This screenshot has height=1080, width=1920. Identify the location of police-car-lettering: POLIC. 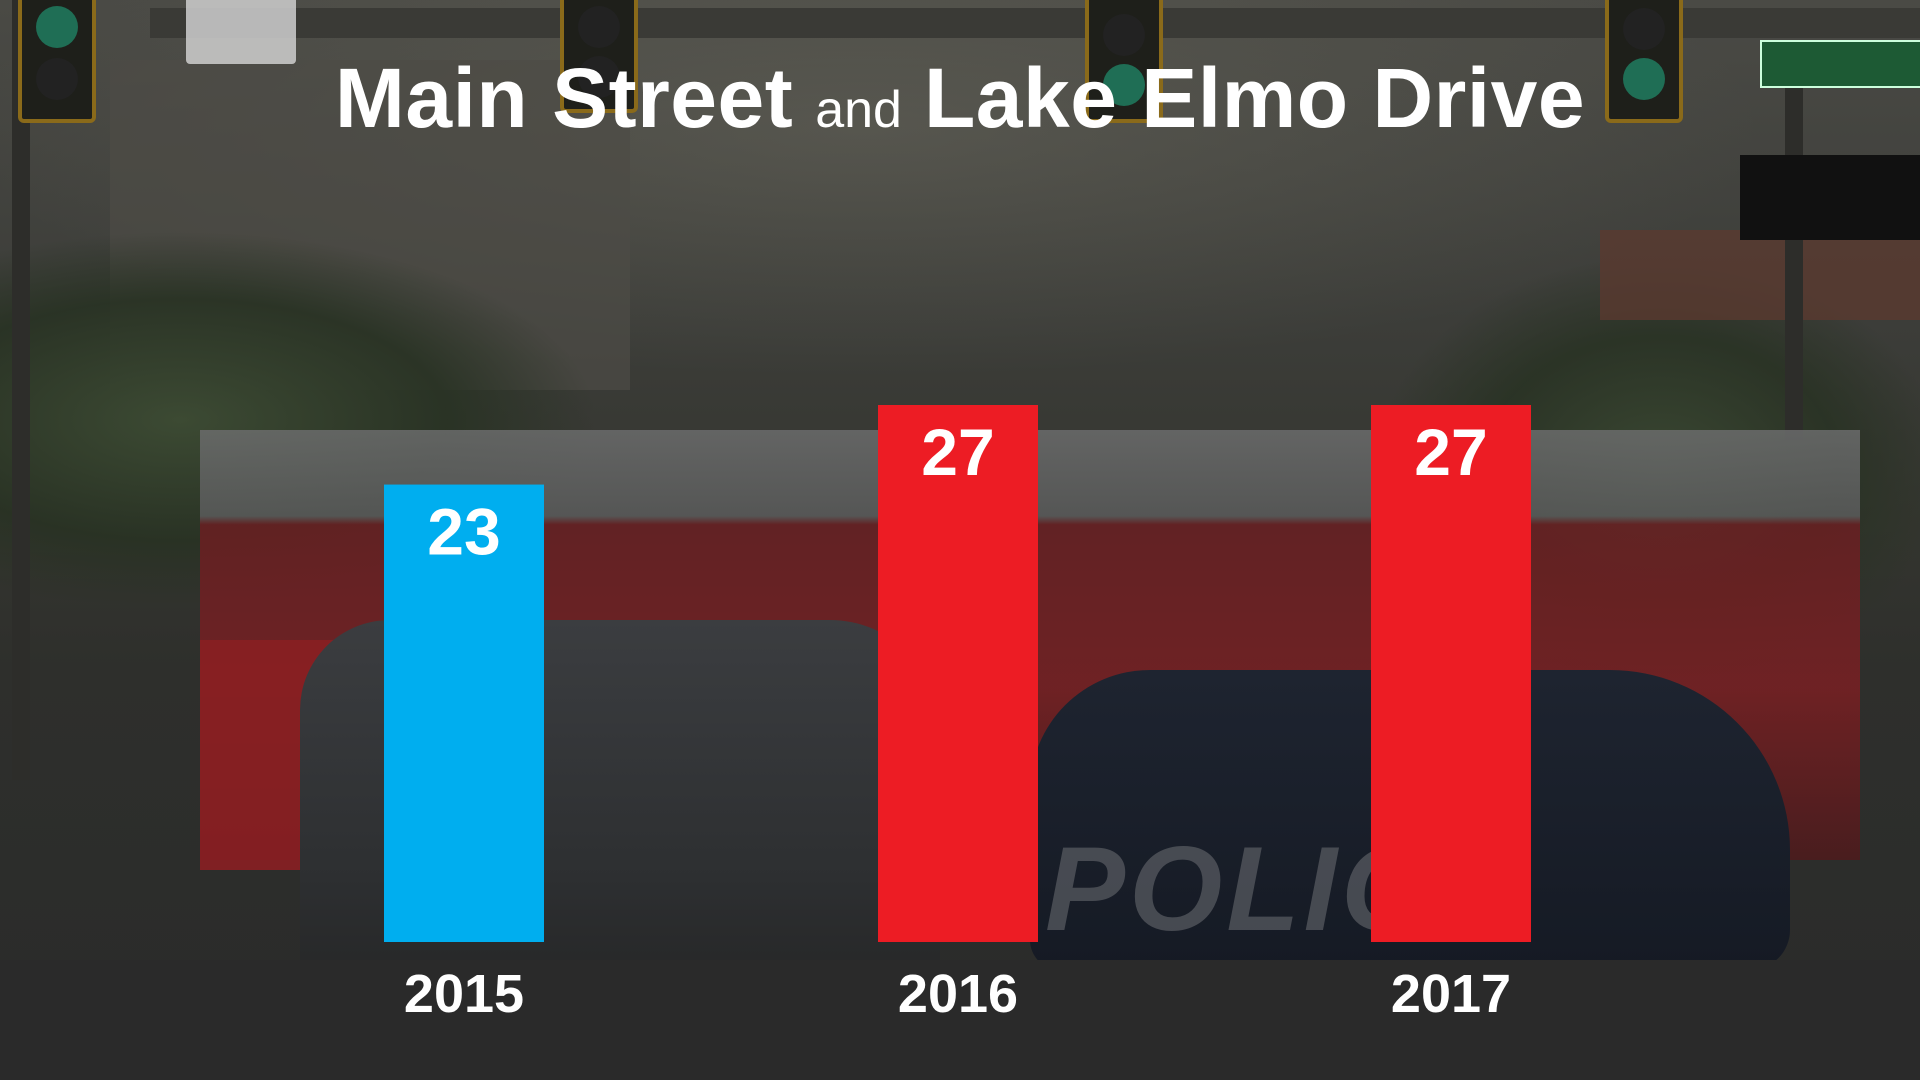
(1238, 889).